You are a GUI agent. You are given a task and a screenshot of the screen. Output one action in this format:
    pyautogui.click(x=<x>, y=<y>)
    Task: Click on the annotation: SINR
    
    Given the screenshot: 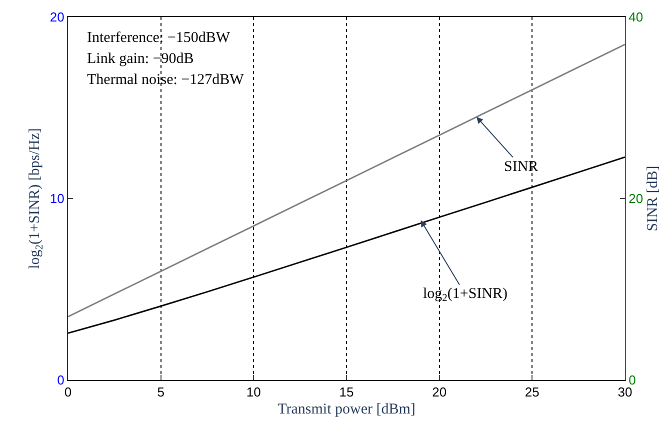 What is the action you would take?
    pyautogui.click(x=521, y=167)
    